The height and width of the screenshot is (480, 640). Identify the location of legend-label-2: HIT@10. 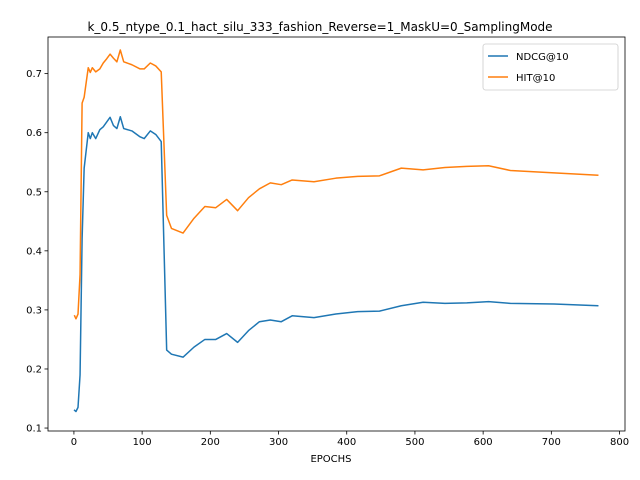
(535, 78).